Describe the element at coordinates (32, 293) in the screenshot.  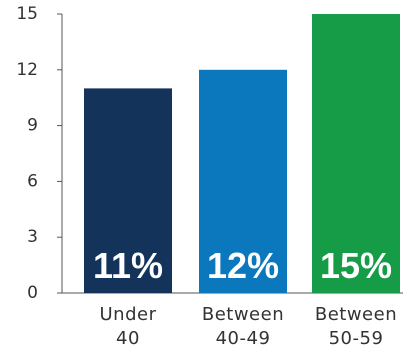
I see `y-tick-label: 0` at that location.